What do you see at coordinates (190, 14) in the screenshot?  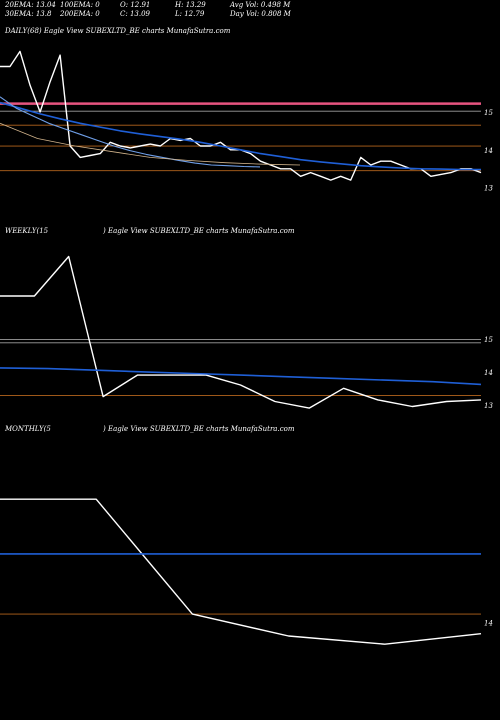 I see `low-label: L: 12.79` at bounding box center [190, 14].